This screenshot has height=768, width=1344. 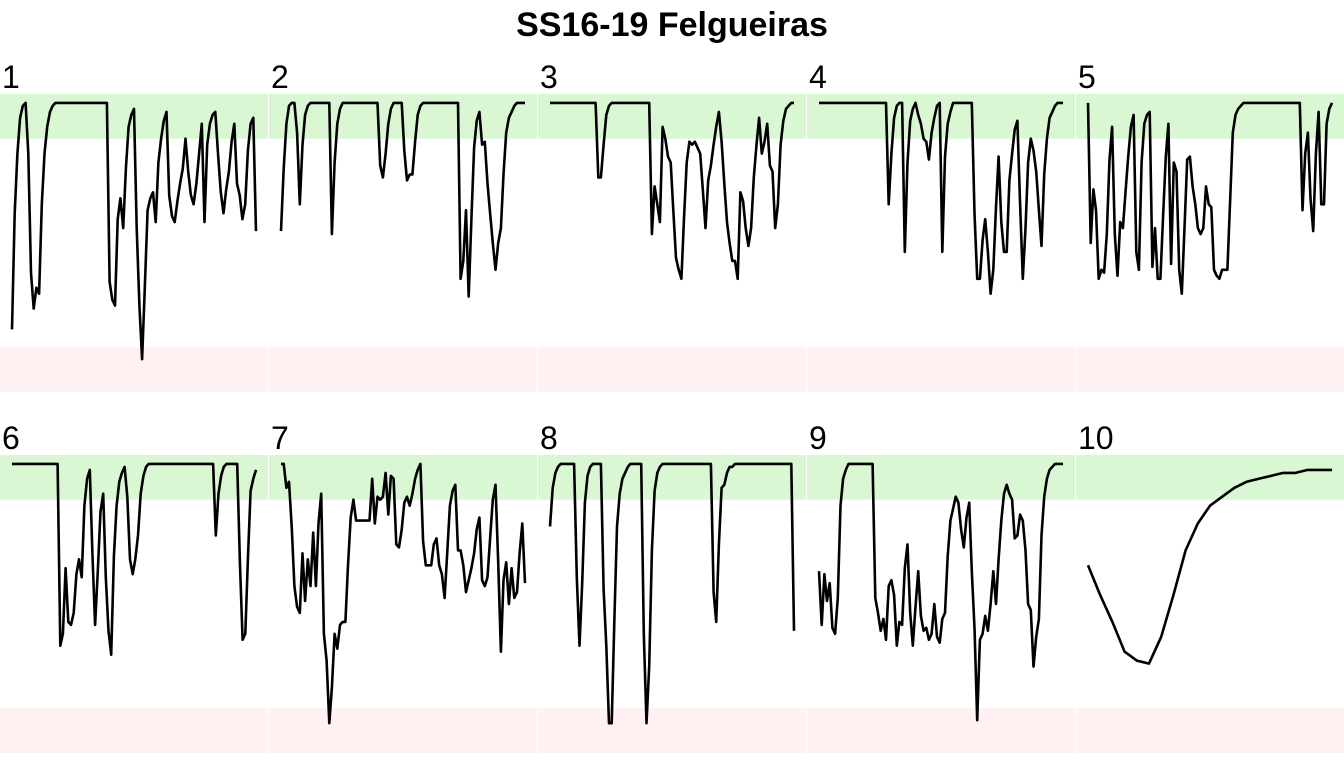 I want to click on panel-8: 8, so click(x=672, y=586).